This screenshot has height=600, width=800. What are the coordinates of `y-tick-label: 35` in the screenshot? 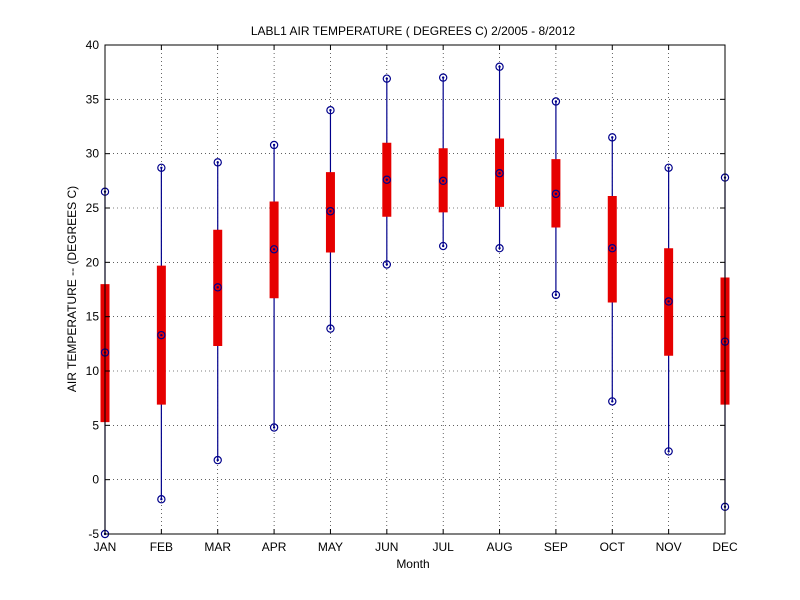 It's located at (93, 99).